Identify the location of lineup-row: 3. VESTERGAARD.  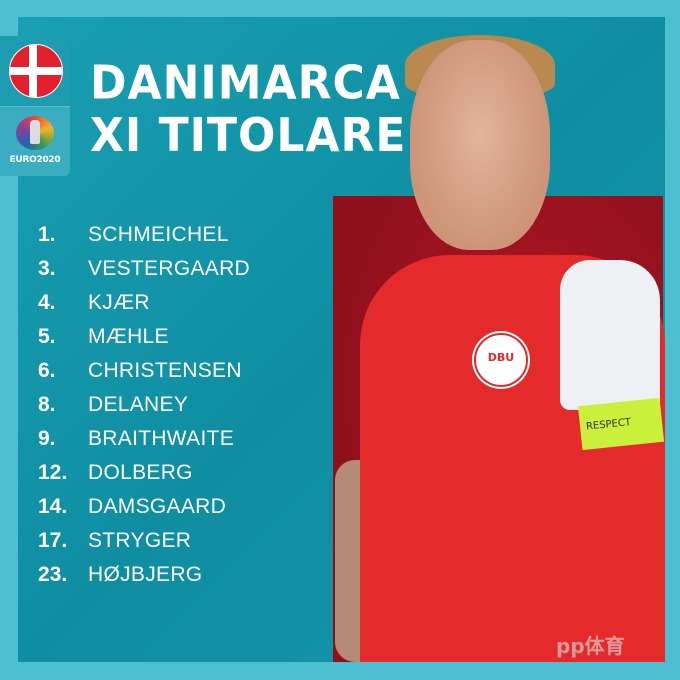
(144, 269).